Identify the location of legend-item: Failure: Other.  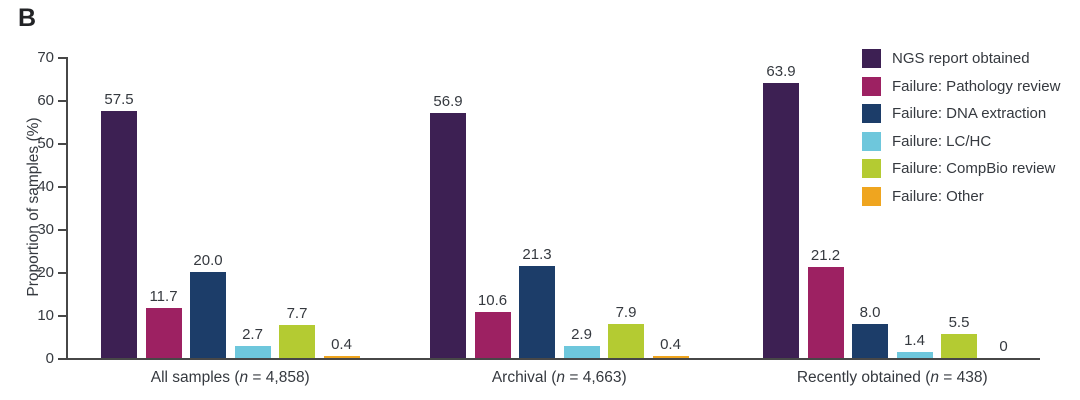
(961, 196).